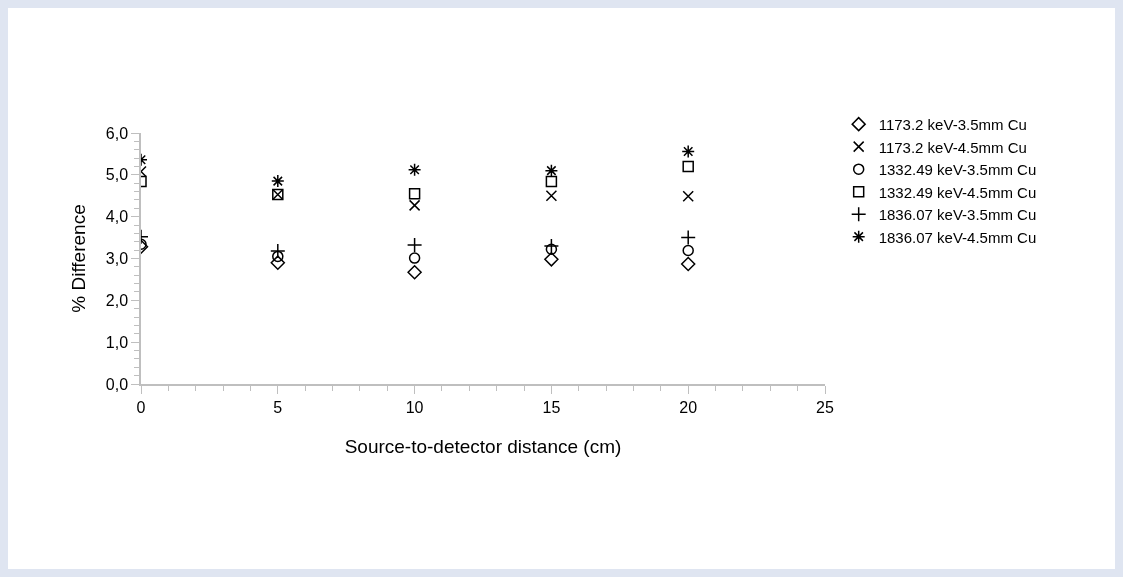 The width and height of the screenshot is (1123, 577). I want to click on x-axis-title: Source-to-detector distance (cm), so click(483, 447).